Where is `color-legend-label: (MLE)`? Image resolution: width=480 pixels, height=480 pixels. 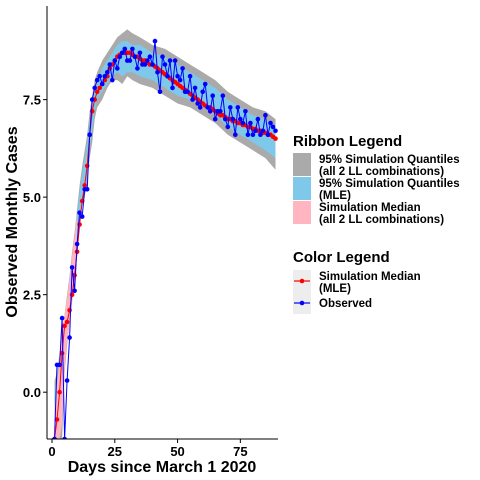 color-legend-label: (MLE) is located at coordinates (335, 289).